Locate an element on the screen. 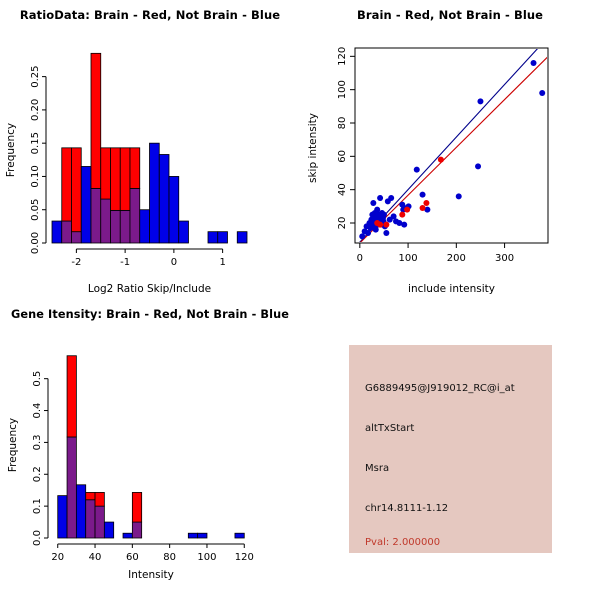 This screenshot has height=600, width=600. pval-text: Pval: 2.000000 is located at coordinates (403, 542).